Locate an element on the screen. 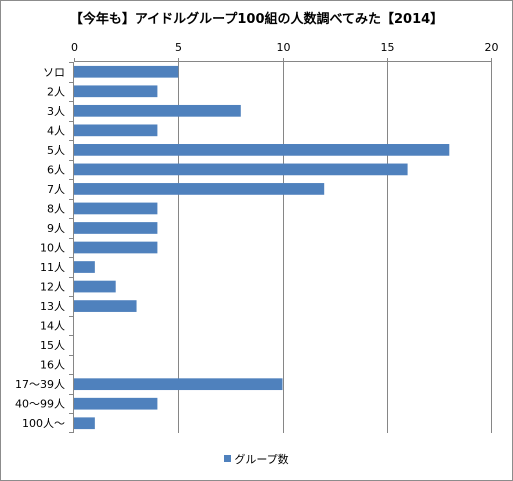  x-tick-label-5: 5 is located at coordinates (178, 47).